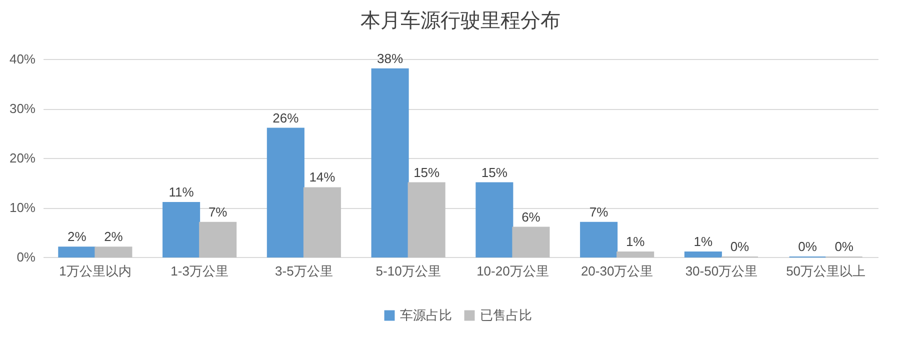 Image resolution: width=910 pixels, height=356 pixels. Describe the element at coordinates (322, 177) in the screenshot. I see `data-label: 14%` at that location.